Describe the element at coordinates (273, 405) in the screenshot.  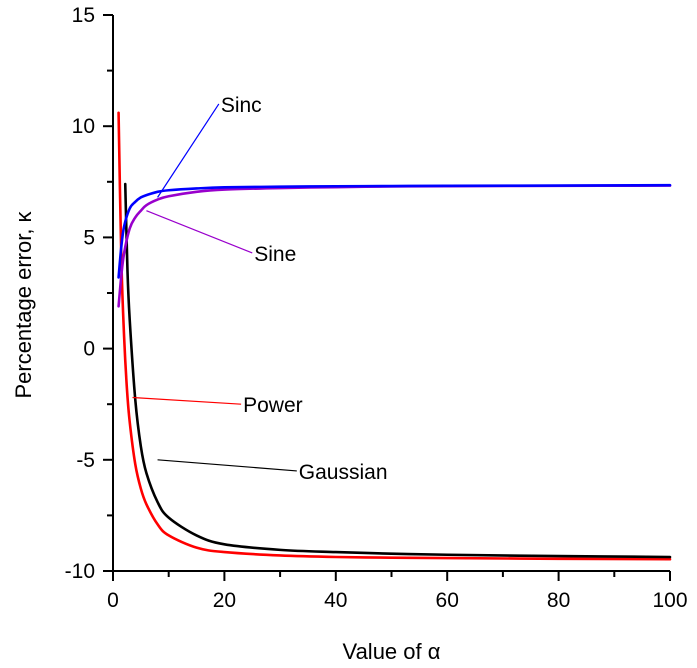
I see `series-label-power: Power` at that location.